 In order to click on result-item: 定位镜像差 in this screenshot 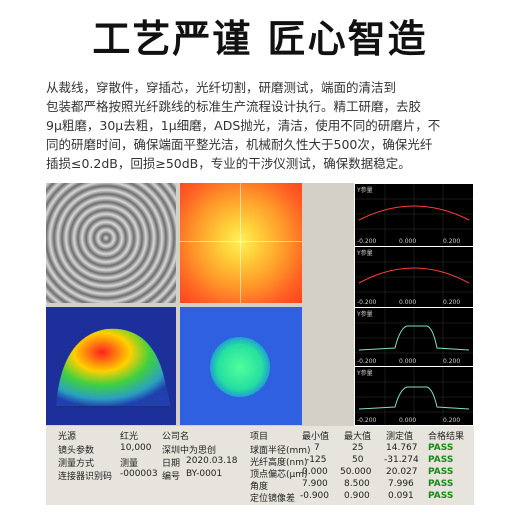, I will do `click(273, 499)`.